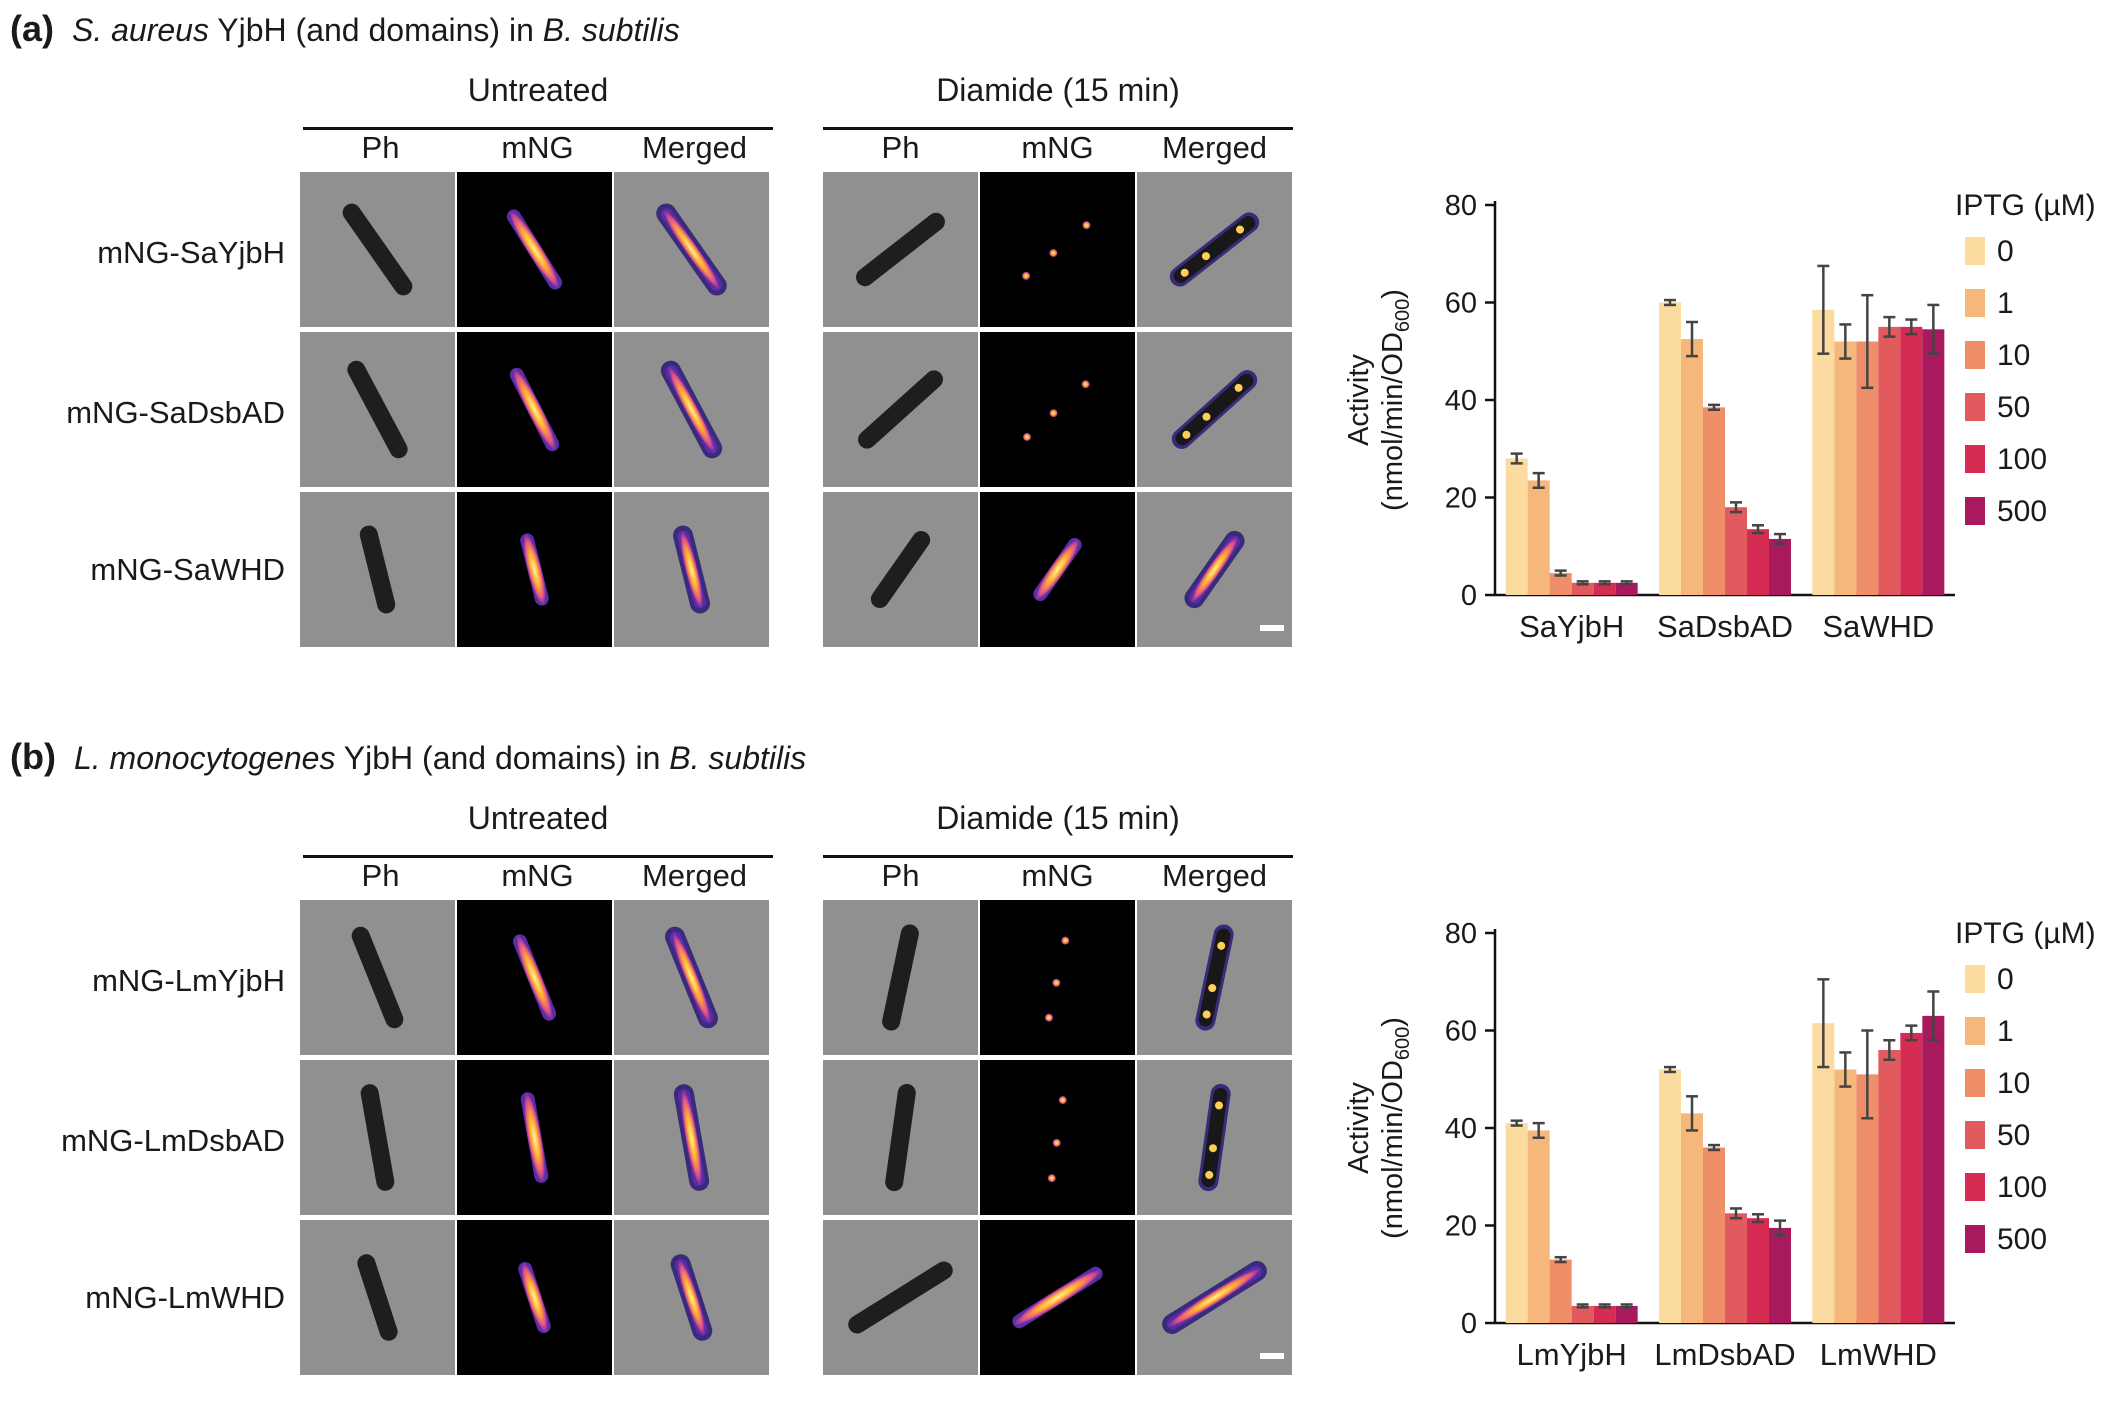 This screenshot has height=1428, width=2128. I want to click on x-tick-label: SaYjbH, so click(1571, 626).